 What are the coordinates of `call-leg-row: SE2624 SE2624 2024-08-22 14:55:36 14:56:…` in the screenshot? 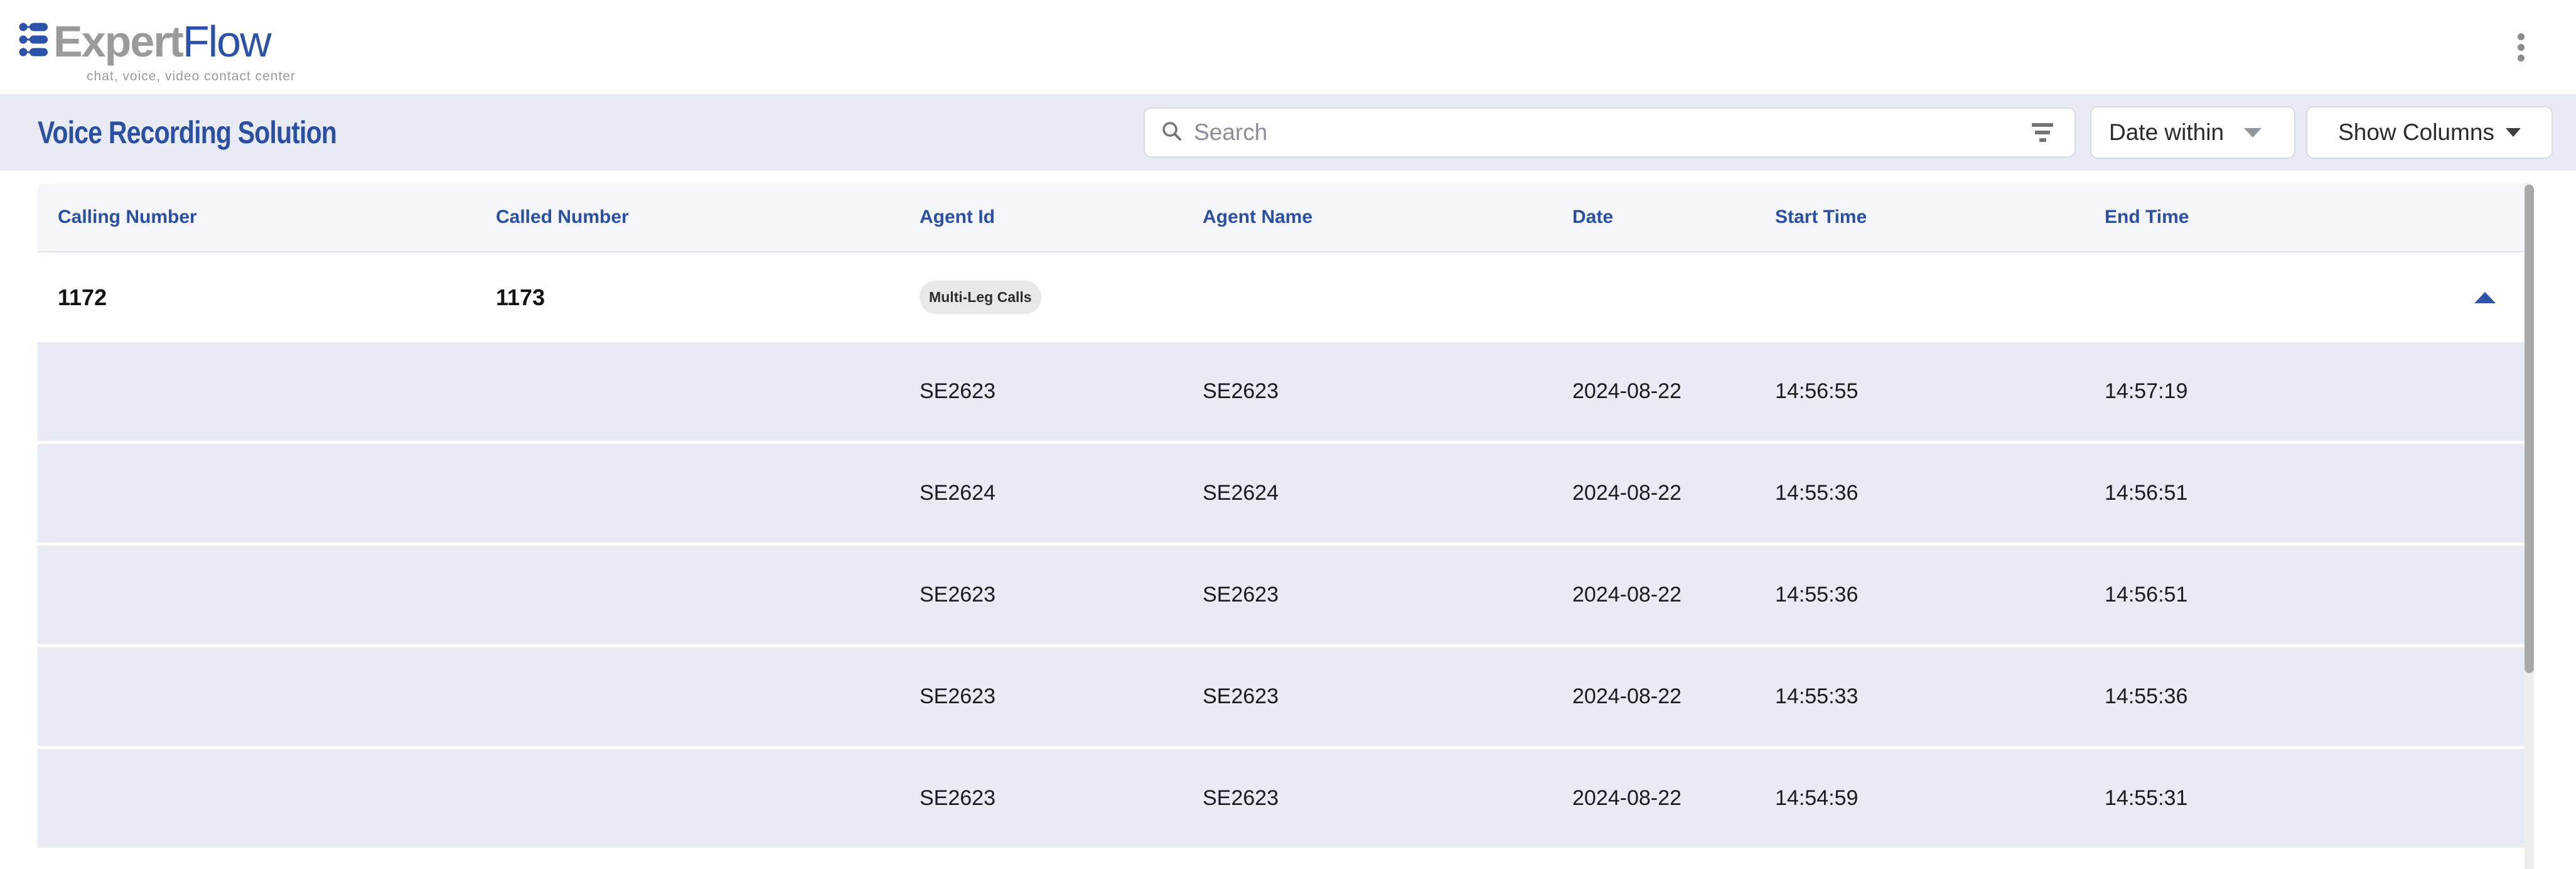 It's located at (1281, 493).